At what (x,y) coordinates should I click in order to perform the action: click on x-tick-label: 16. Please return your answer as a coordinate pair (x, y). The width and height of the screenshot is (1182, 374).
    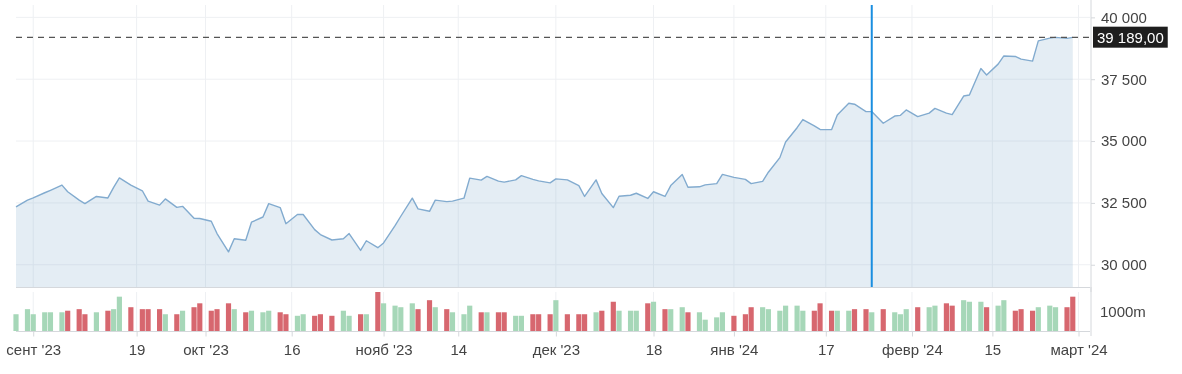
    Looking at the image, I should click on (292, 350).